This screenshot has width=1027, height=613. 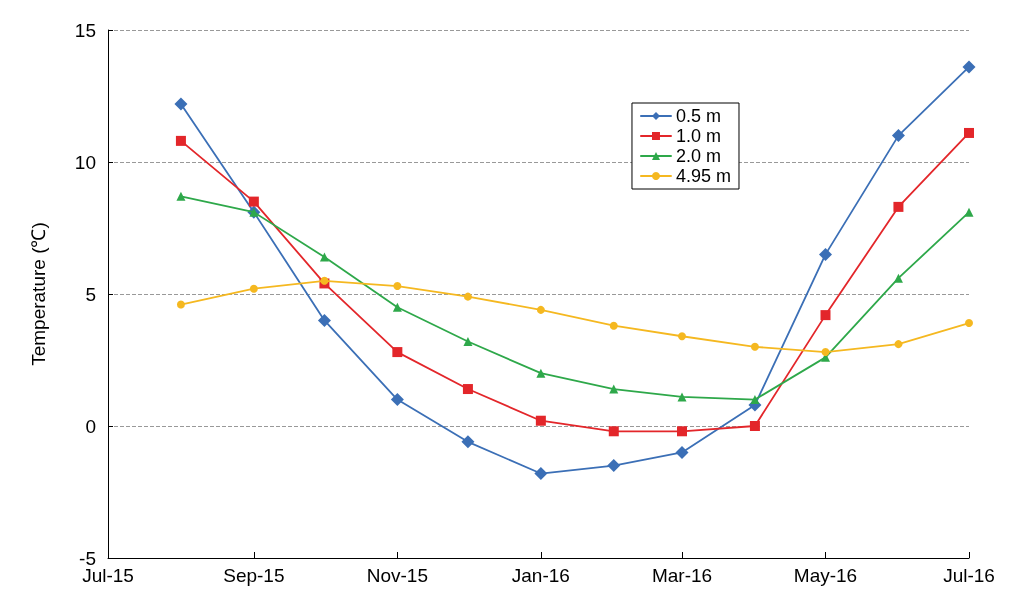 What do you see at coordinates (397, 575) in the screenshot?
I see `x-tick-label: Nov-15` at bounding box center [397, 575].